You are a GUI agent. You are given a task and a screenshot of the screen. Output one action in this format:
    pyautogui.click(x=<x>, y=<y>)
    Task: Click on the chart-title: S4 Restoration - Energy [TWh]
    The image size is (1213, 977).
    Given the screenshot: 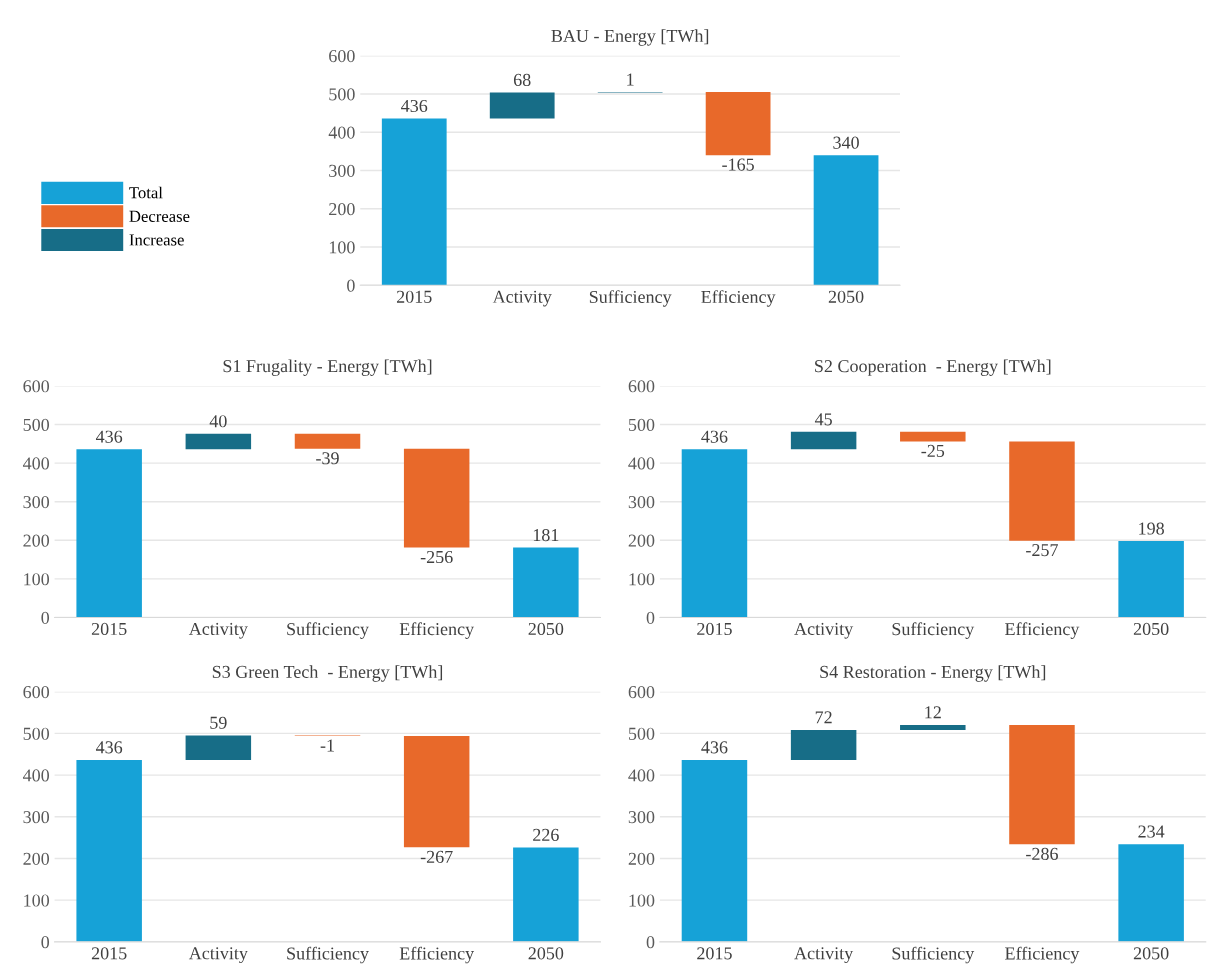 What is the action you would take?
    pyautogui.click(x=933, y=673)
    